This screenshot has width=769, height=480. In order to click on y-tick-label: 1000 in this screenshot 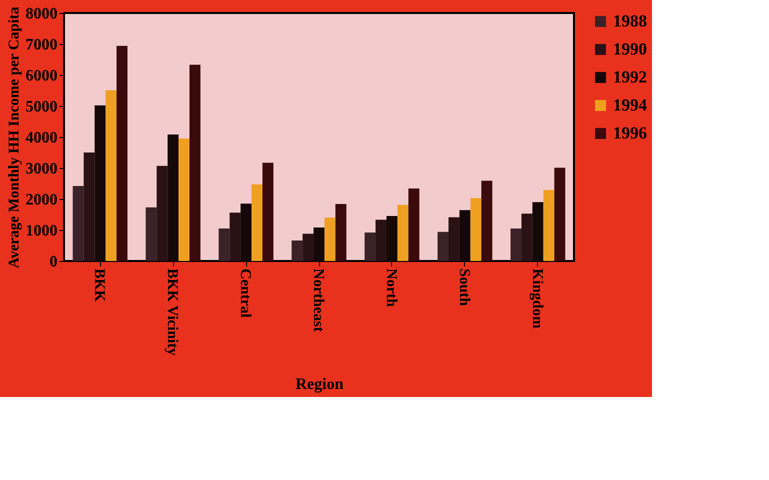, I will do `click(42, 231)`.